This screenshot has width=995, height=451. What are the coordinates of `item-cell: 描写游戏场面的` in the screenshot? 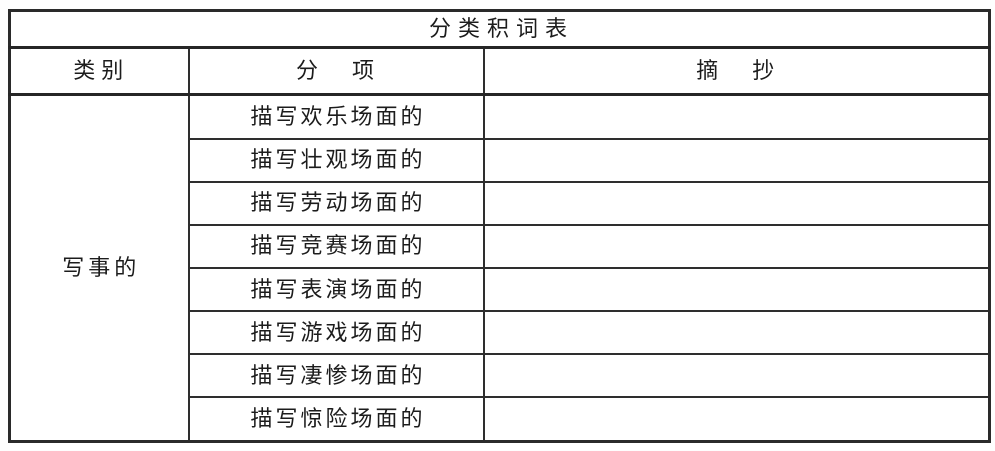 It's located at (336, 333).